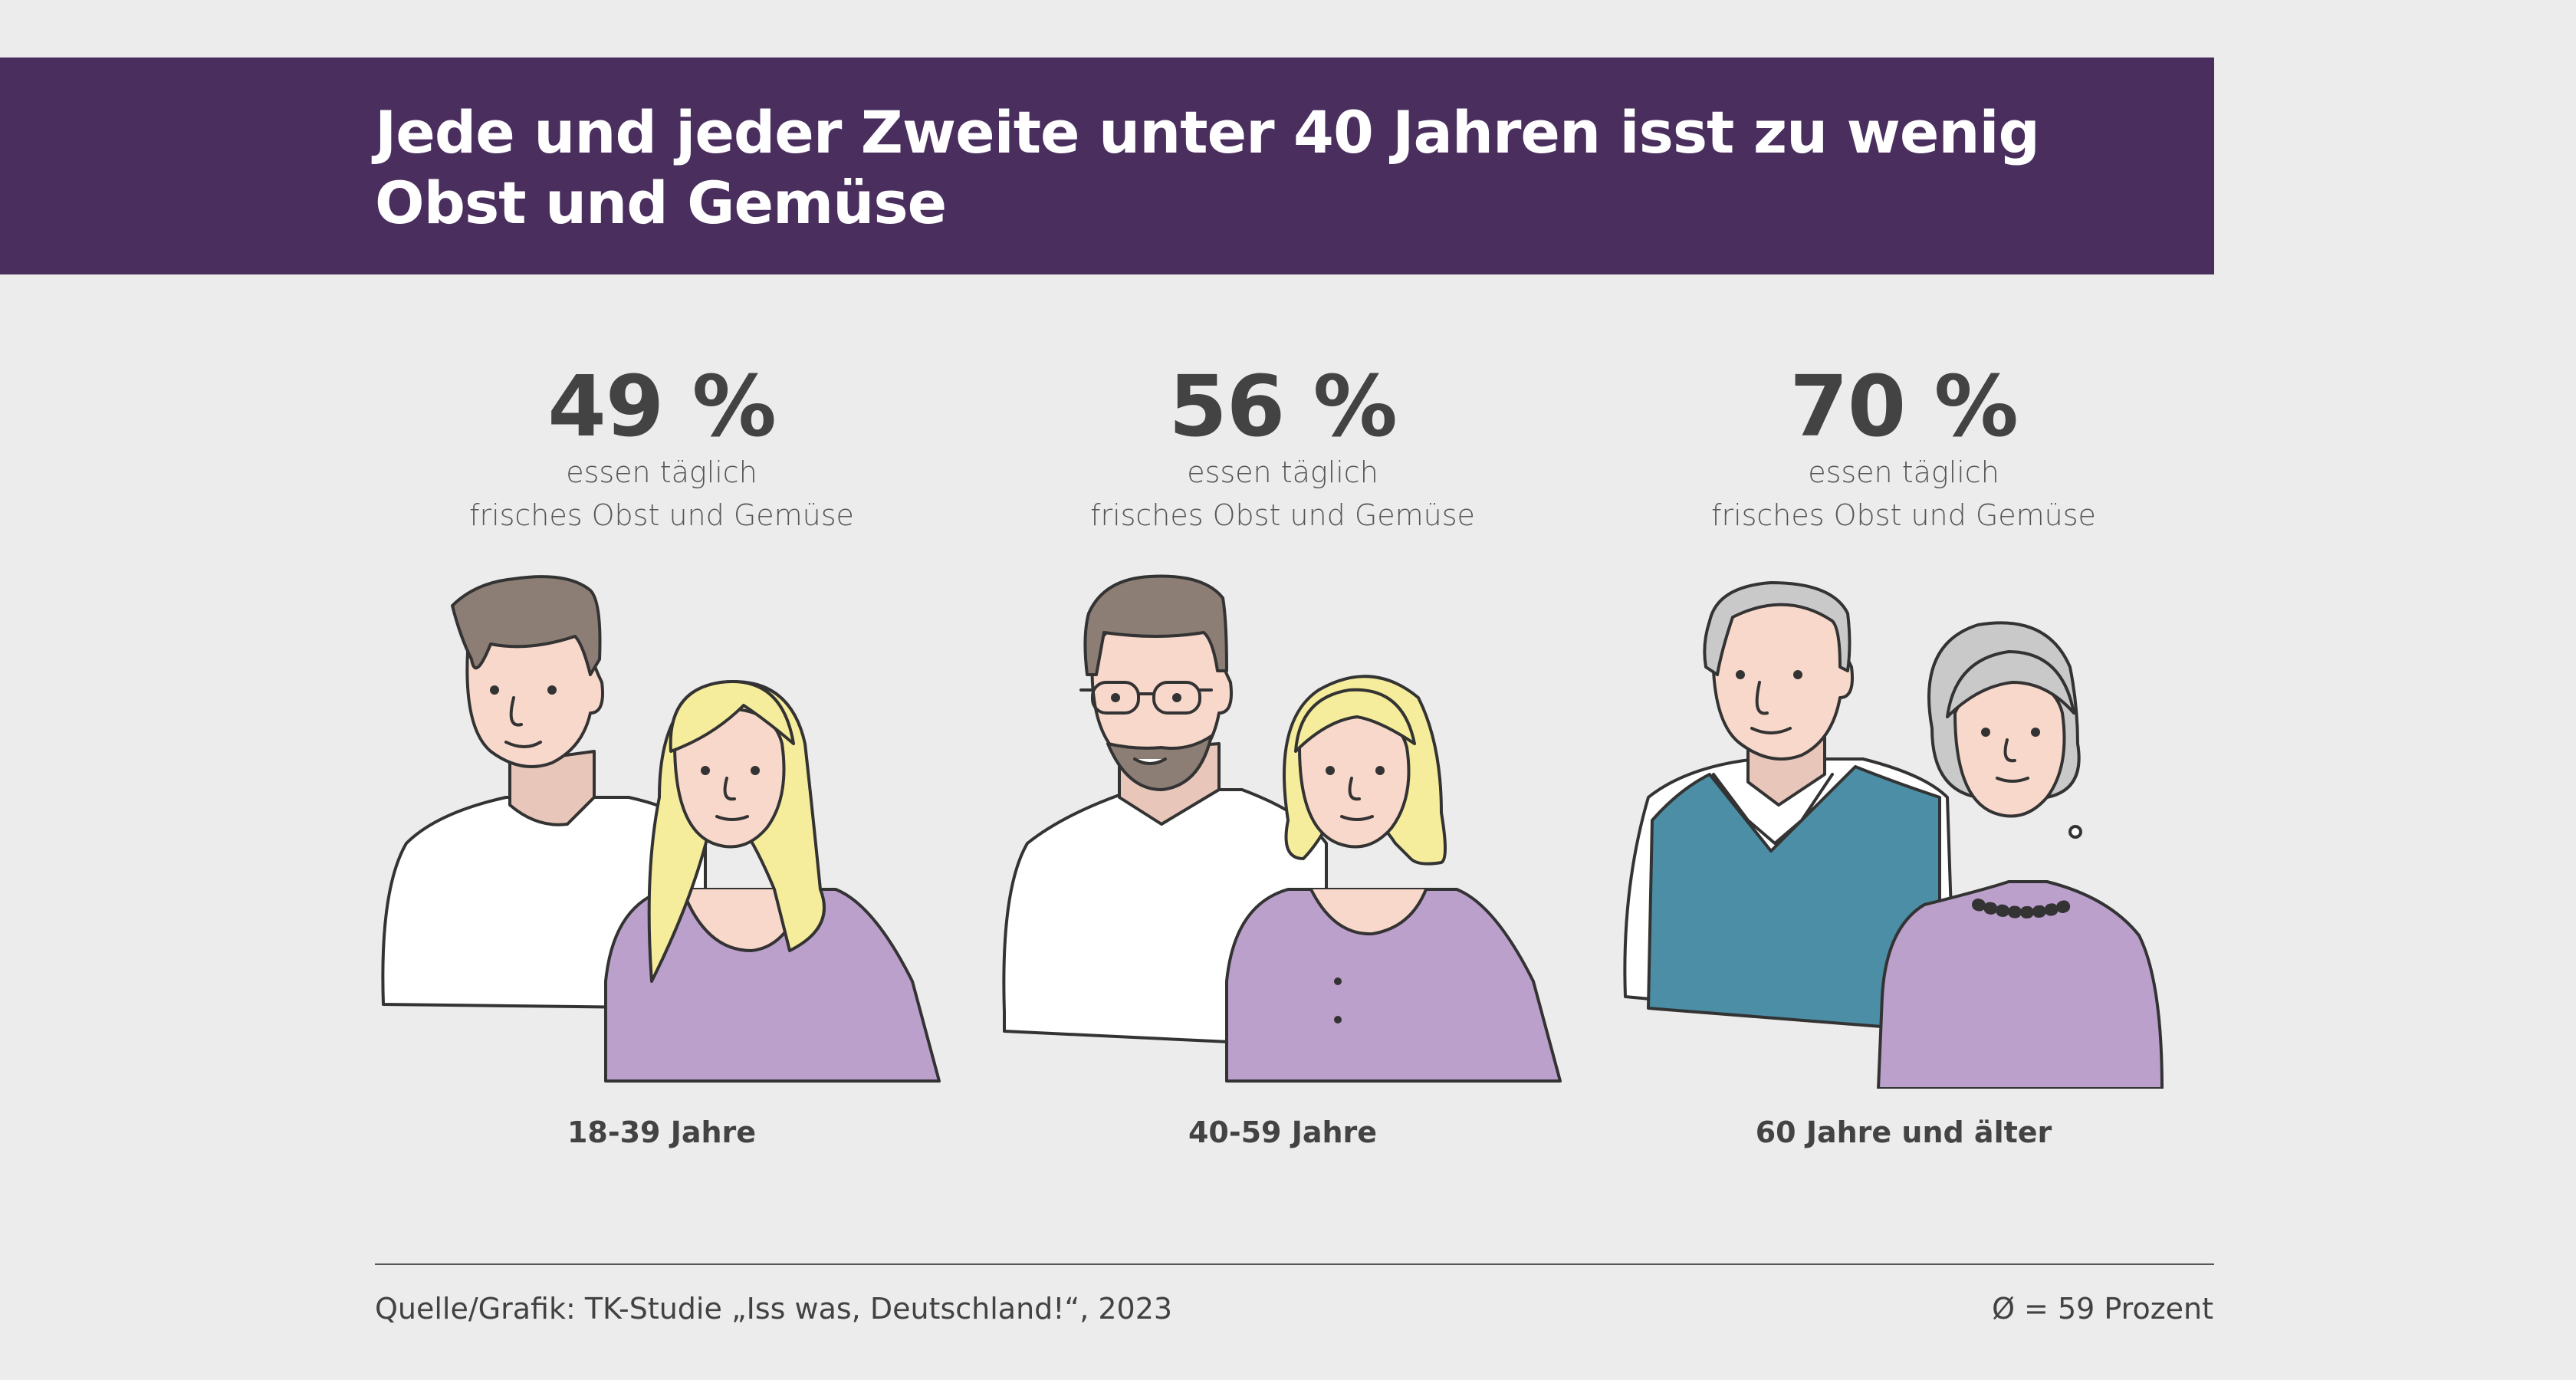 The height and width of the screenshot is (1380, 2576). What do you see at coordinates (661, 829) in the screenshot?
I see `illustration-young-couple` at bounding box center [661, 829].